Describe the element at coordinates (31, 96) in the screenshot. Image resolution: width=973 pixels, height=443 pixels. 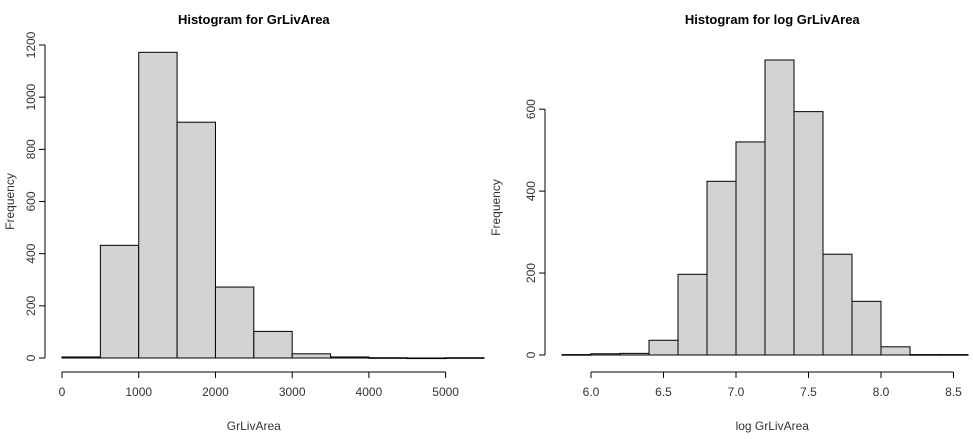
I see `y-tick-label: 1000` at that location.